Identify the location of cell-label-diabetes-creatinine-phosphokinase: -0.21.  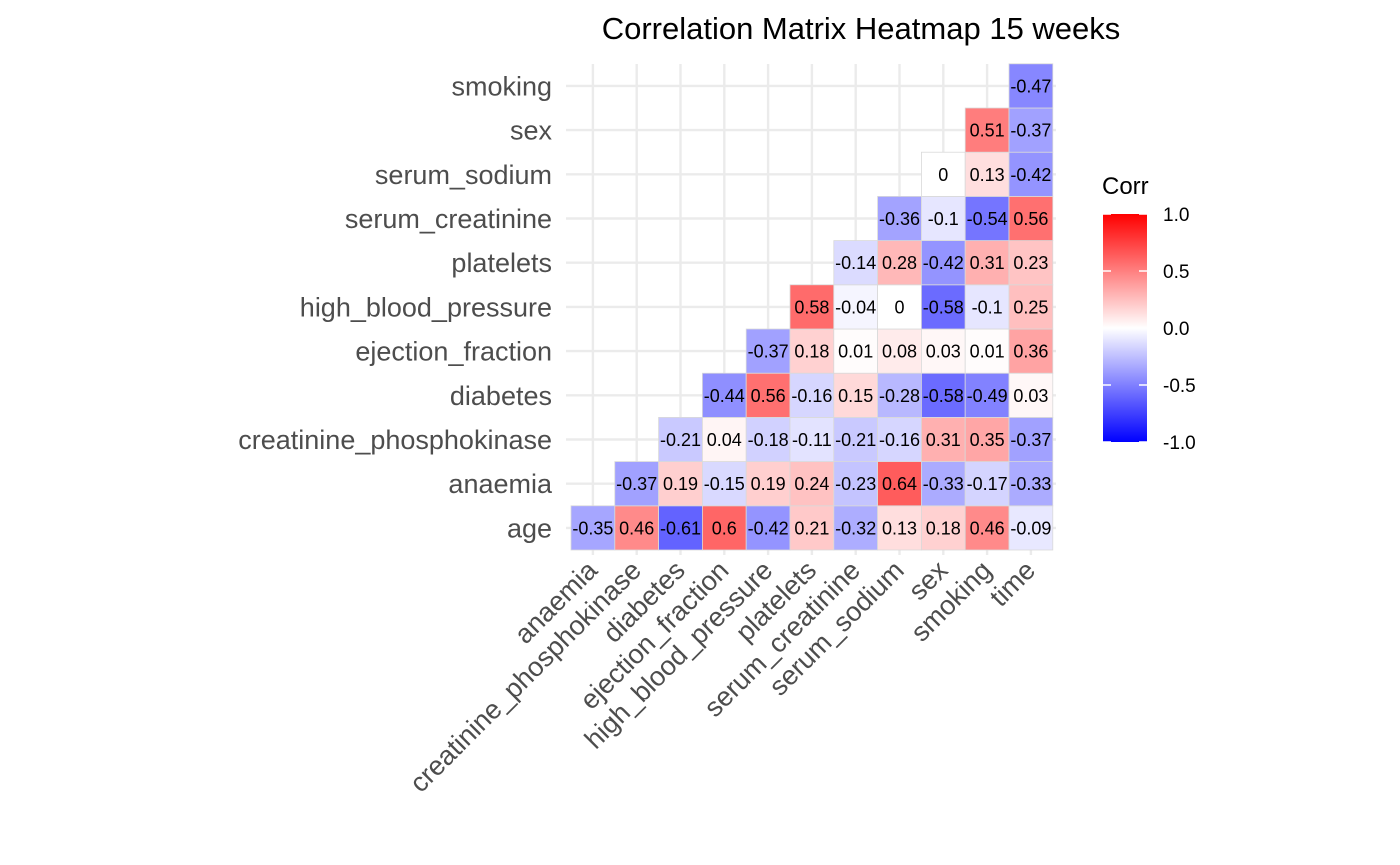
(680, 440).